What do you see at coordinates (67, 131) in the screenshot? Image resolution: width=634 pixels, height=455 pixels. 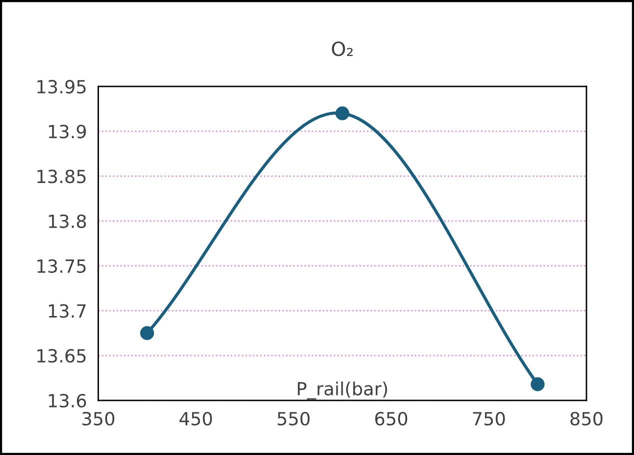 I see `y-tick-label: 13.9` at bounding box center [67, 131].